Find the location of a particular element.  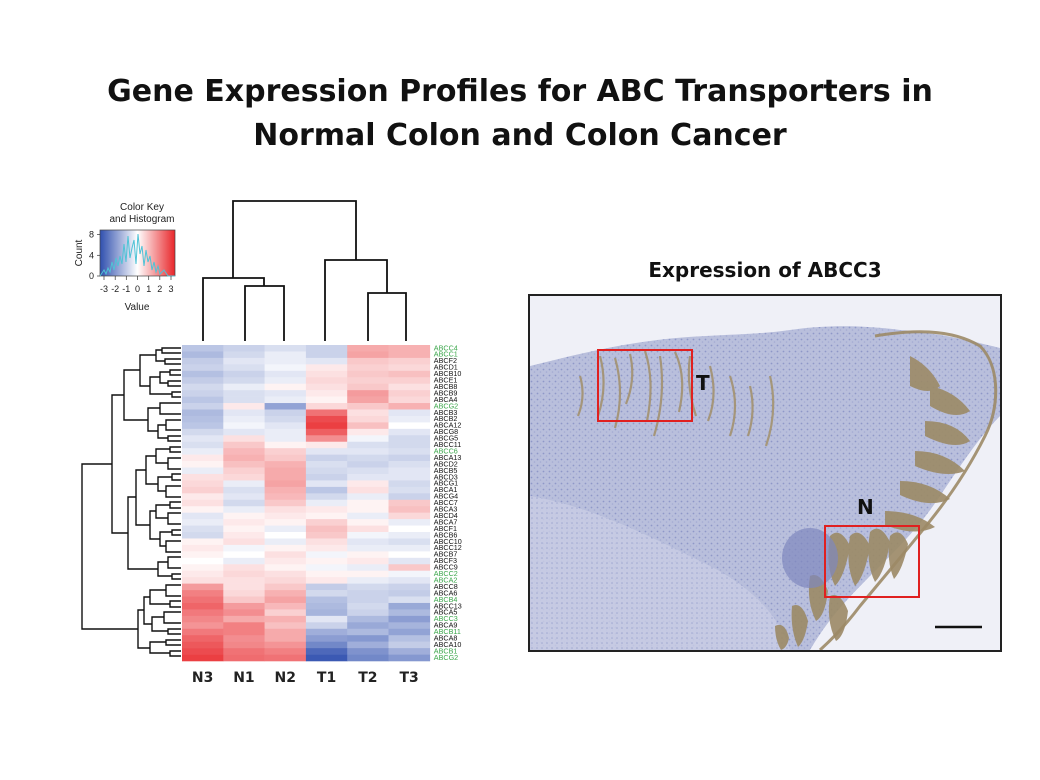

row-label: ABCC10 is located at coordinates (448, 541).